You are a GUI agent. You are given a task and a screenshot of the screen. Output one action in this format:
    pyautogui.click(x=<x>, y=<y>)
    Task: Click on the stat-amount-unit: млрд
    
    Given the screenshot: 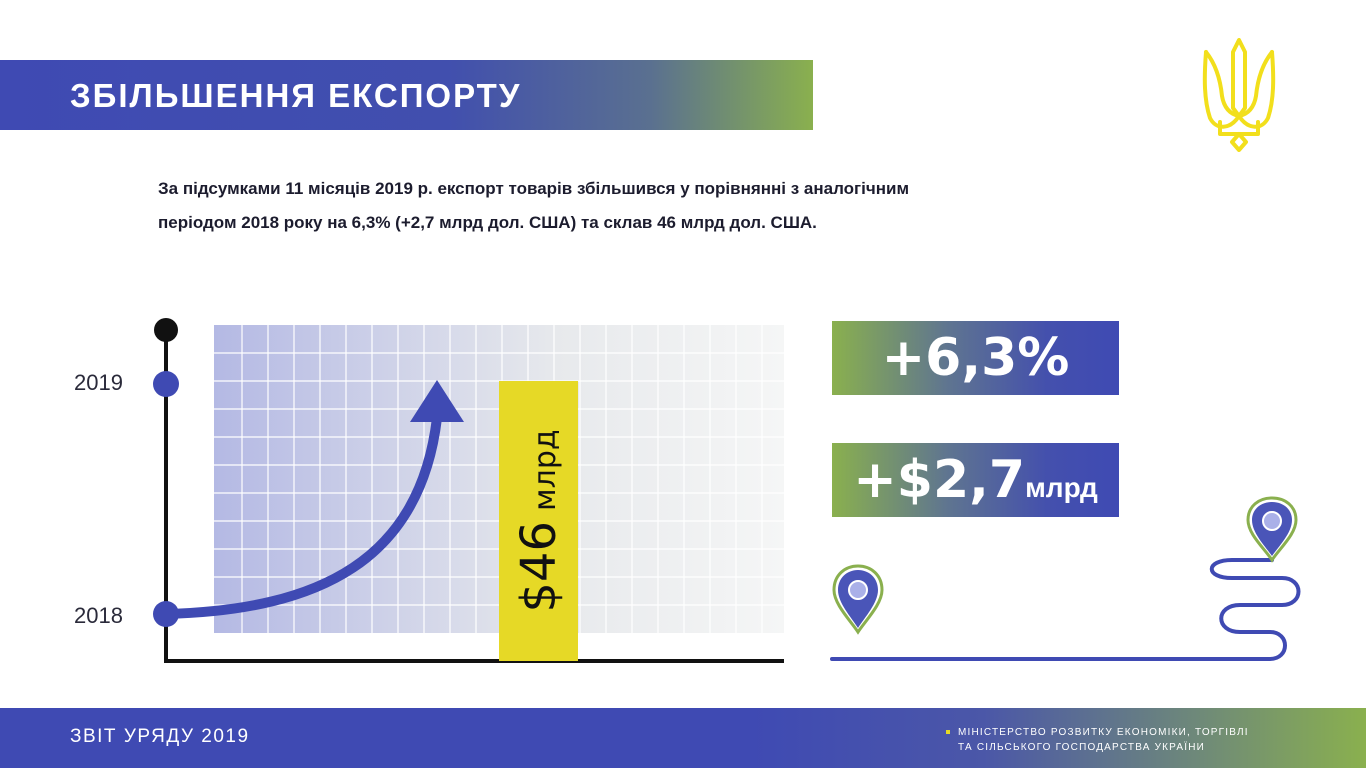 What is the action you would take?
    pyautogui.click(x=1061, y=487)
    